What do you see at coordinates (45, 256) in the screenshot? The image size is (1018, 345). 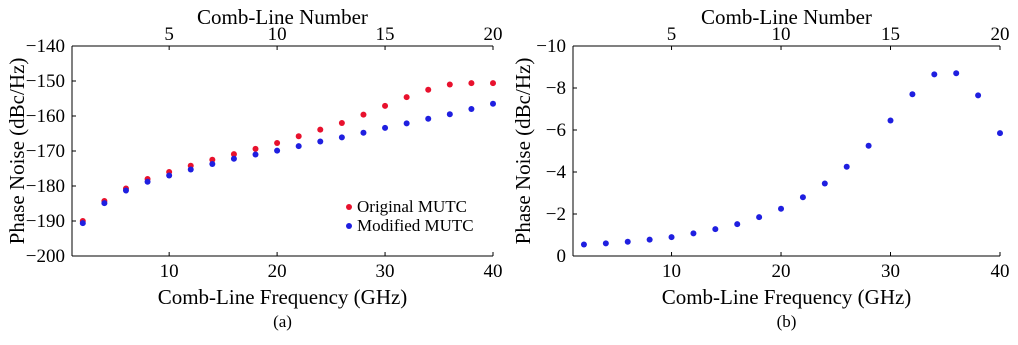 I see `y-tick-label: −200` at bounding box center [45, 256].